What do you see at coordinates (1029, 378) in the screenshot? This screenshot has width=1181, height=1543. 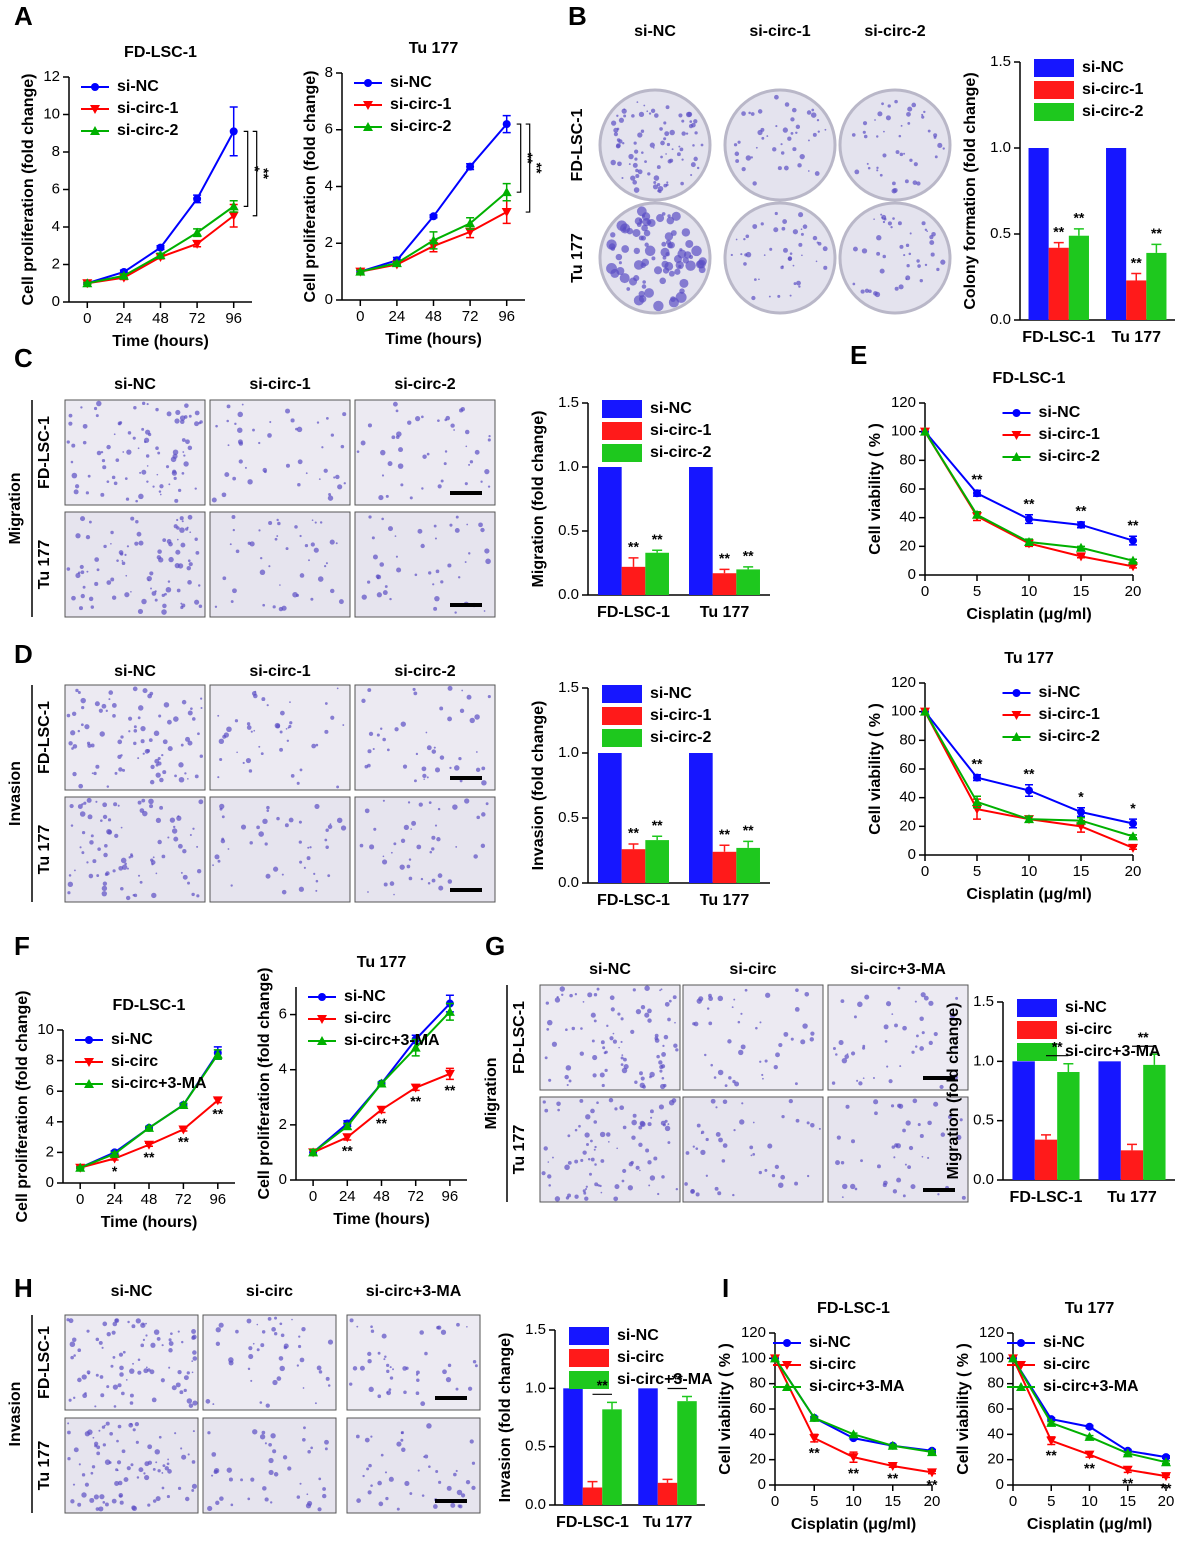 I see `chart-title: FD-LSC-1` at bounding box center [1029, 378].